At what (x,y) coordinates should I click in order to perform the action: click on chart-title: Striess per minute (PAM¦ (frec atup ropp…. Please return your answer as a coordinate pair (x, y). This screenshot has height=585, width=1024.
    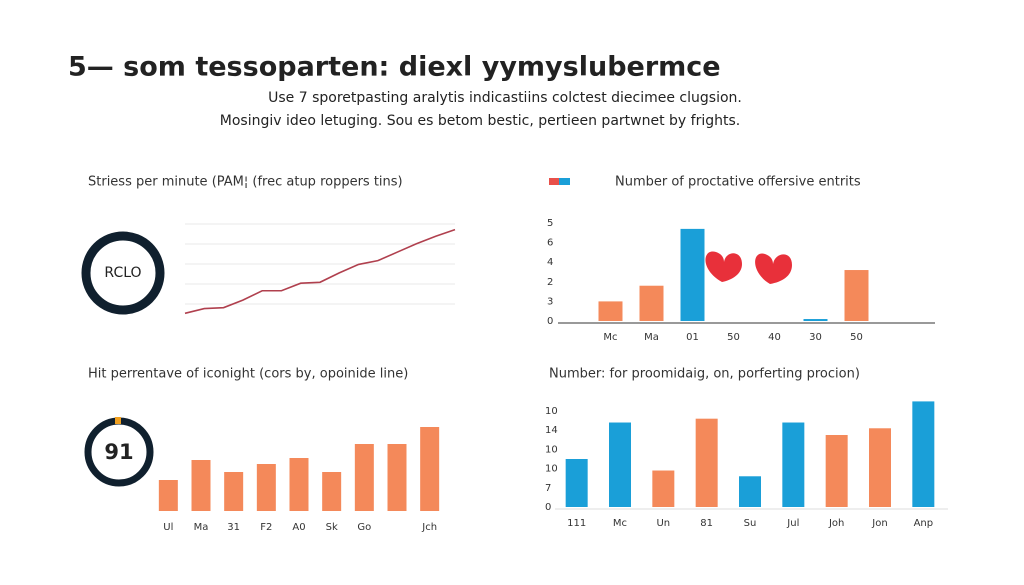
    Looking at the image, I should click on (245, 182).